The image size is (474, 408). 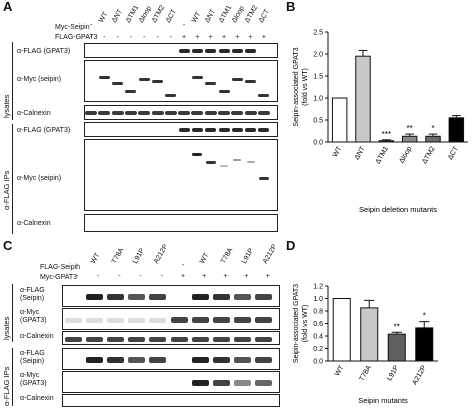 I want to click on x-tick-label: Δloop, so click(x=405, y=154).